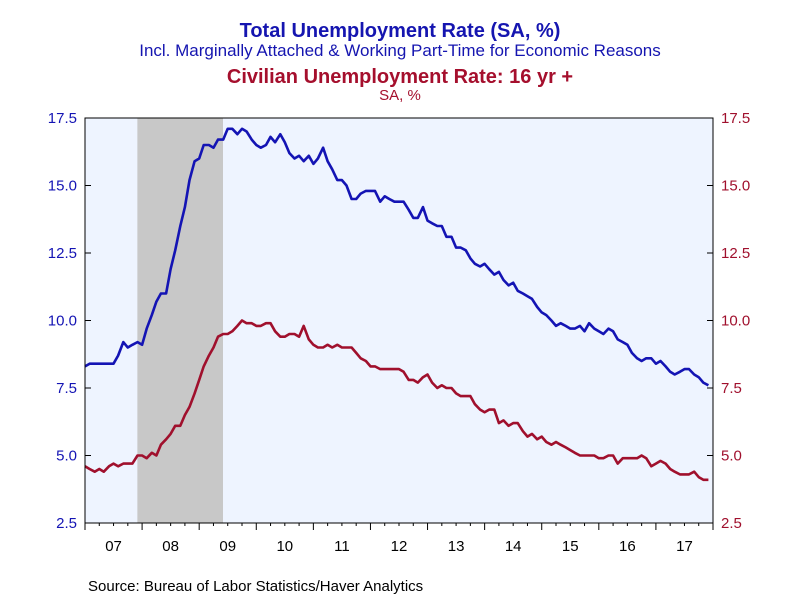 This screenshot has width=800, height=600. What do you see at coordinates (735, 118) in the screenshot?
I see `right-y-tick-label: 17.5` at bounding box center [735, 118].